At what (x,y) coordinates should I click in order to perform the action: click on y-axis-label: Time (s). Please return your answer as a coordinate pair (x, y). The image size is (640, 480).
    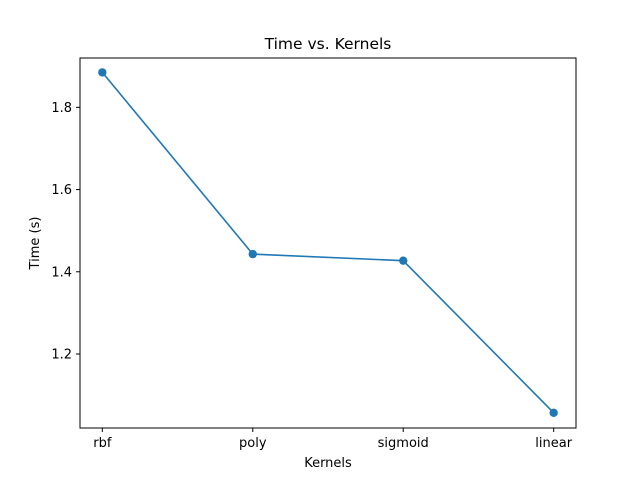
    Looking at the image, I should click on (35, 244).